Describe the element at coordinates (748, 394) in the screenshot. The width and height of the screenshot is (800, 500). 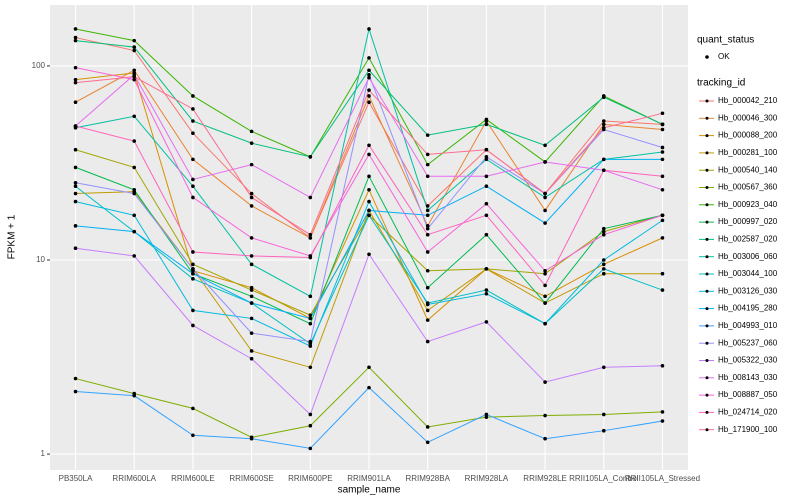
I see `legend-label: Hb_008887_050` at that location.